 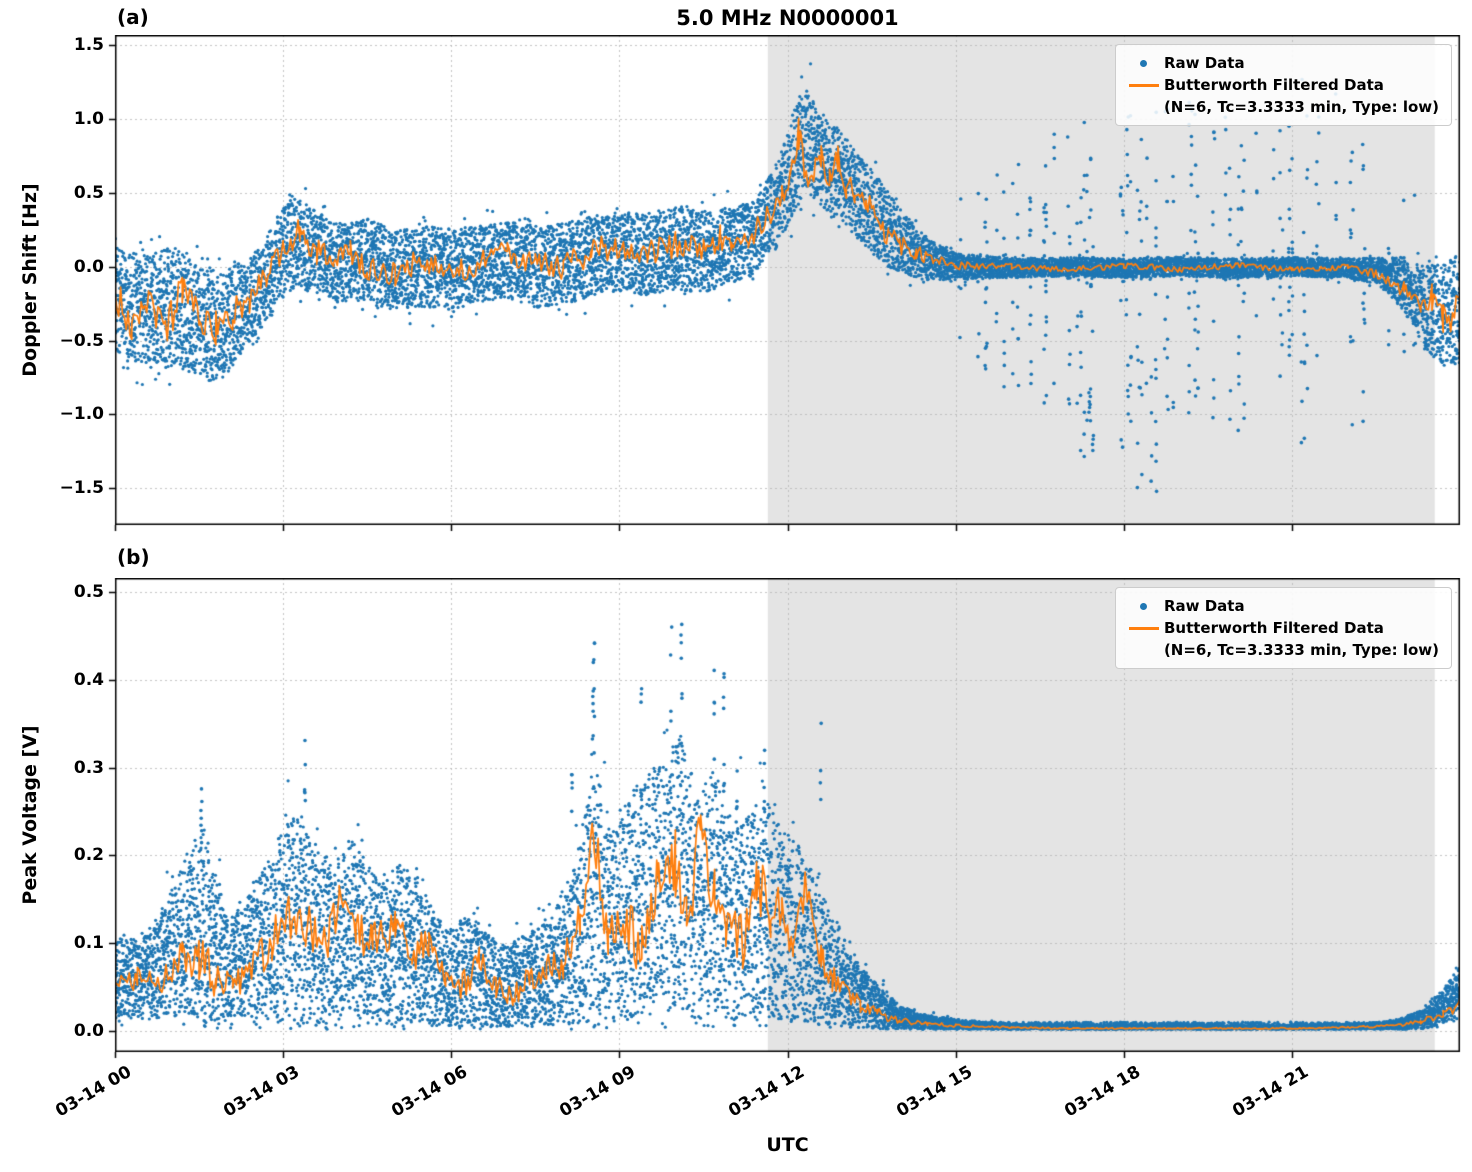 I want to click on y-tick-label: −0.5, so click(x=81, y=340).